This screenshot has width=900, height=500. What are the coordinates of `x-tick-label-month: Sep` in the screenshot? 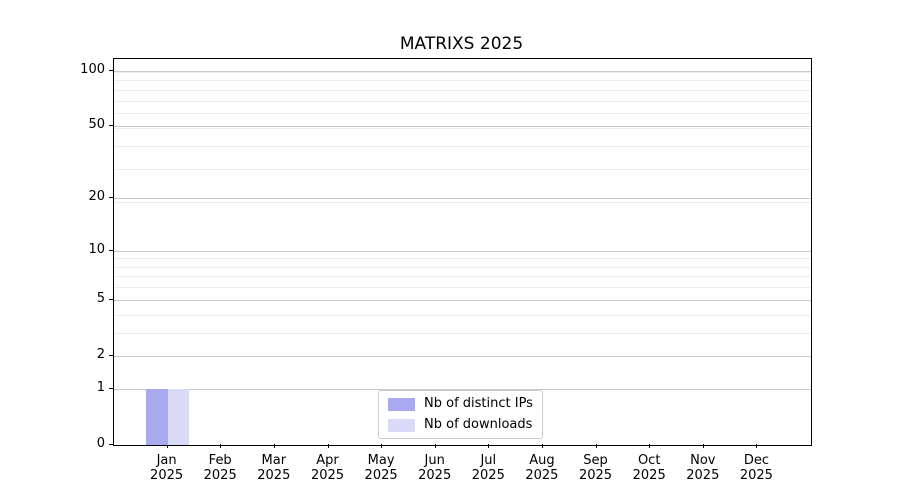 It's located at (595, 460).